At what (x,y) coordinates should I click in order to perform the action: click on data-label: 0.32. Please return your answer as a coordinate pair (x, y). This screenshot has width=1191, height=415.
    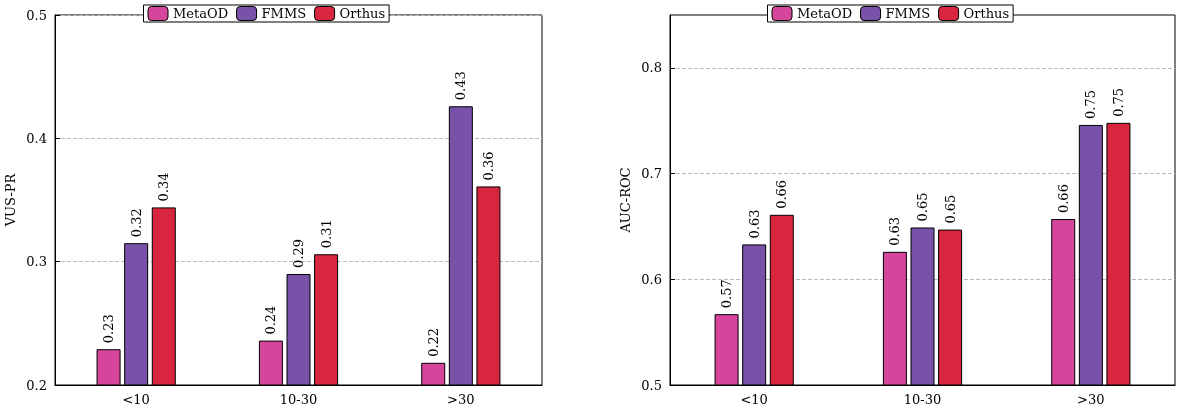
    Looking at the image, I should click on (136, 223).